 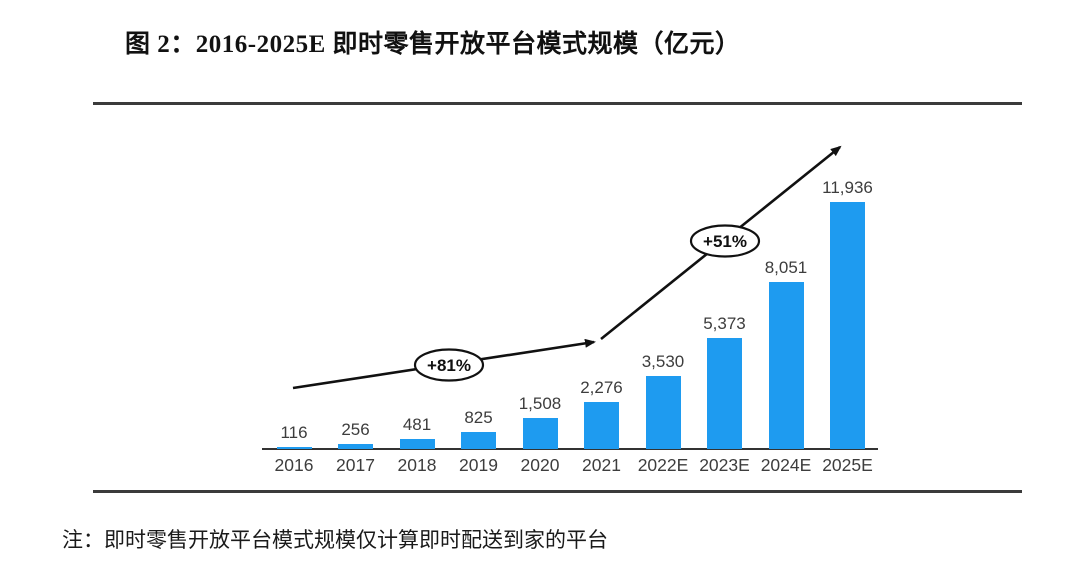 I want to click on bar-value-label: 1,508, so click(x=540, y=403).